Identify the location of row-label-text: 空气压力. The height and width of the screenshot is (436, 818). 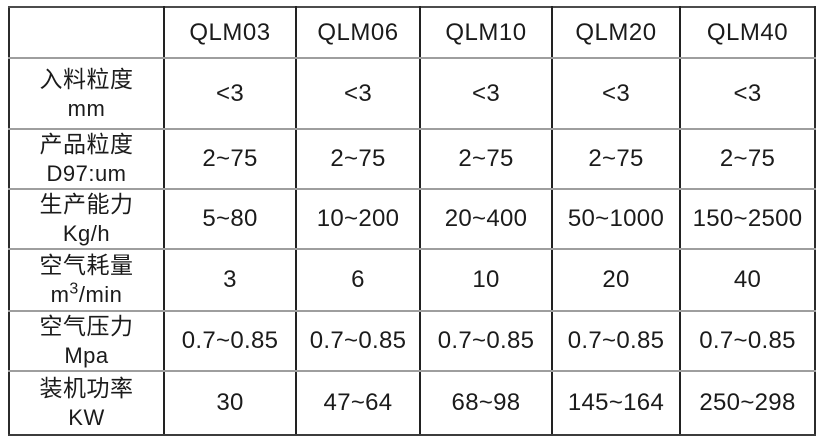
(86, 326).